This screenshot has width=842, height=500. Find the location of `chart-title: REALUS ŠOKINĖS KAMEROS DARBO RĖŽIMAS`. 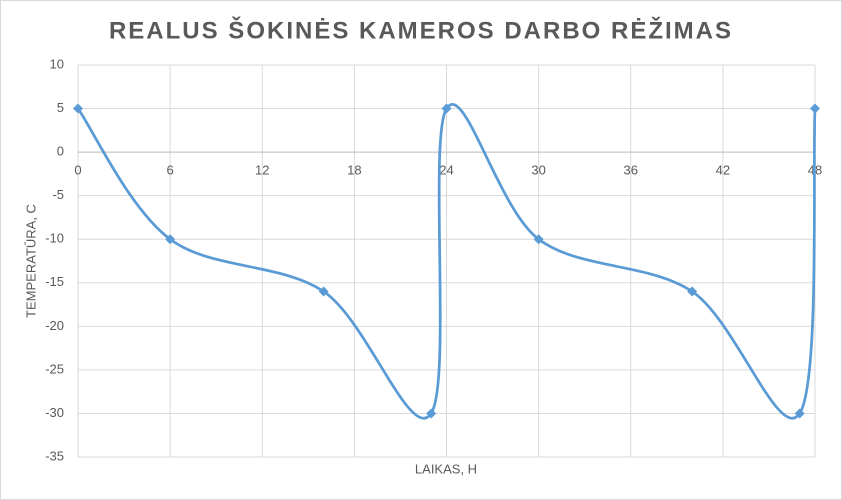

chart-title: REALUS ŠOKINĖS KAMEROS DARBO RĖŽIMAS is located at coordinates (421, 30).